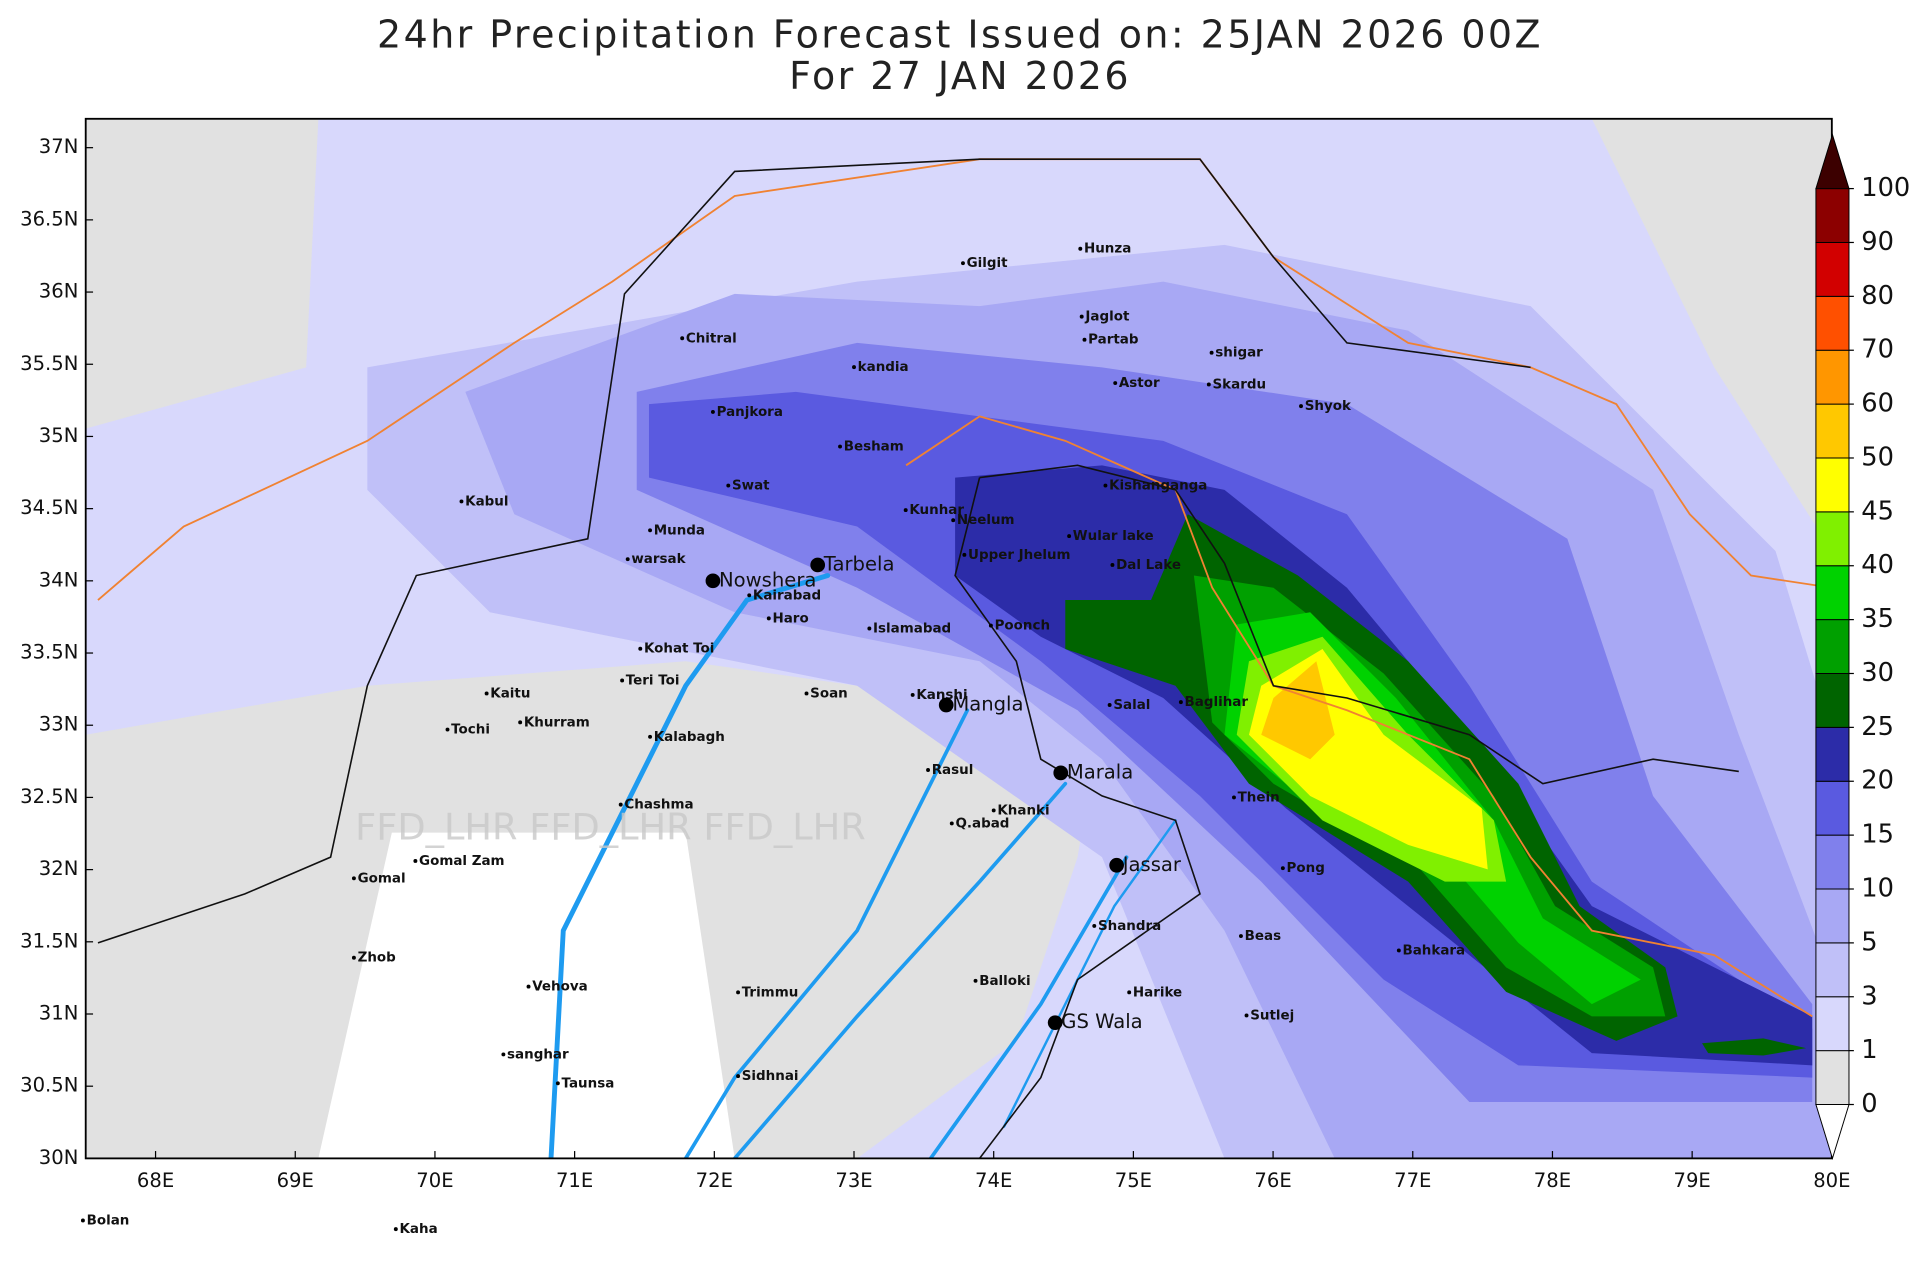  Describe the element at coordinates (510, 693) in the screenshot. I see `city-label: Kaitu` at that location.